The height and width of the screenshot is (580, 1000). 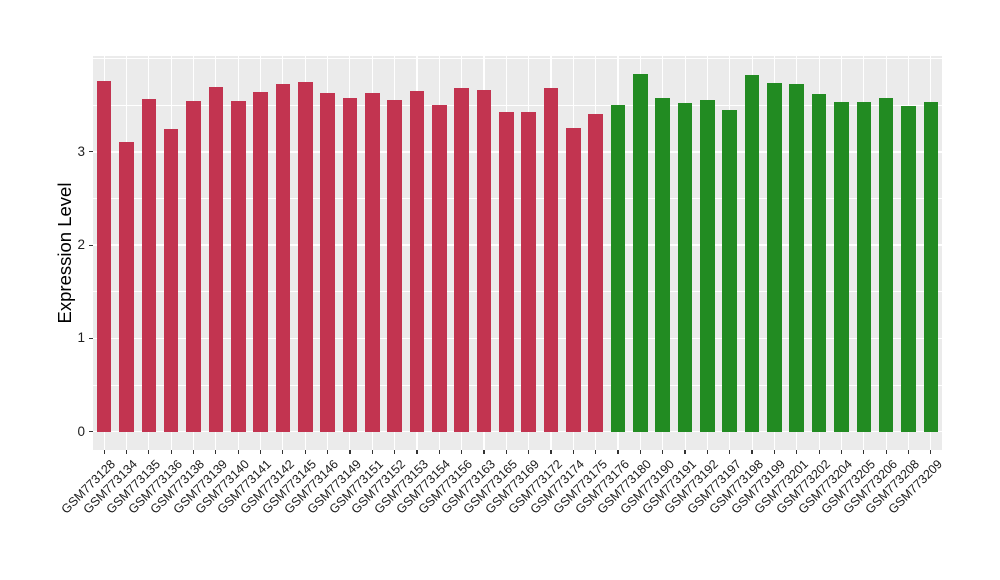 What do you see at coordinates (238, 266) in the screenshot?
I see `bar-GSM773140` at bounding box center [238, 266].